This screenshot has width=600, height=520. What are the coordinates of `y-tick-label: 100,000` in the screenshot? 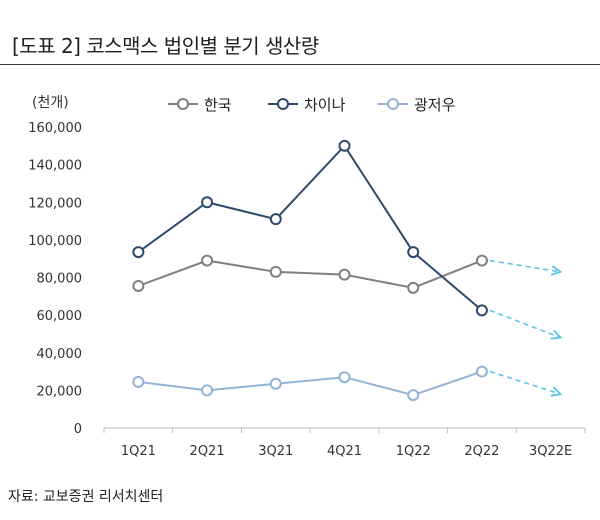 It's located at (55, 241).